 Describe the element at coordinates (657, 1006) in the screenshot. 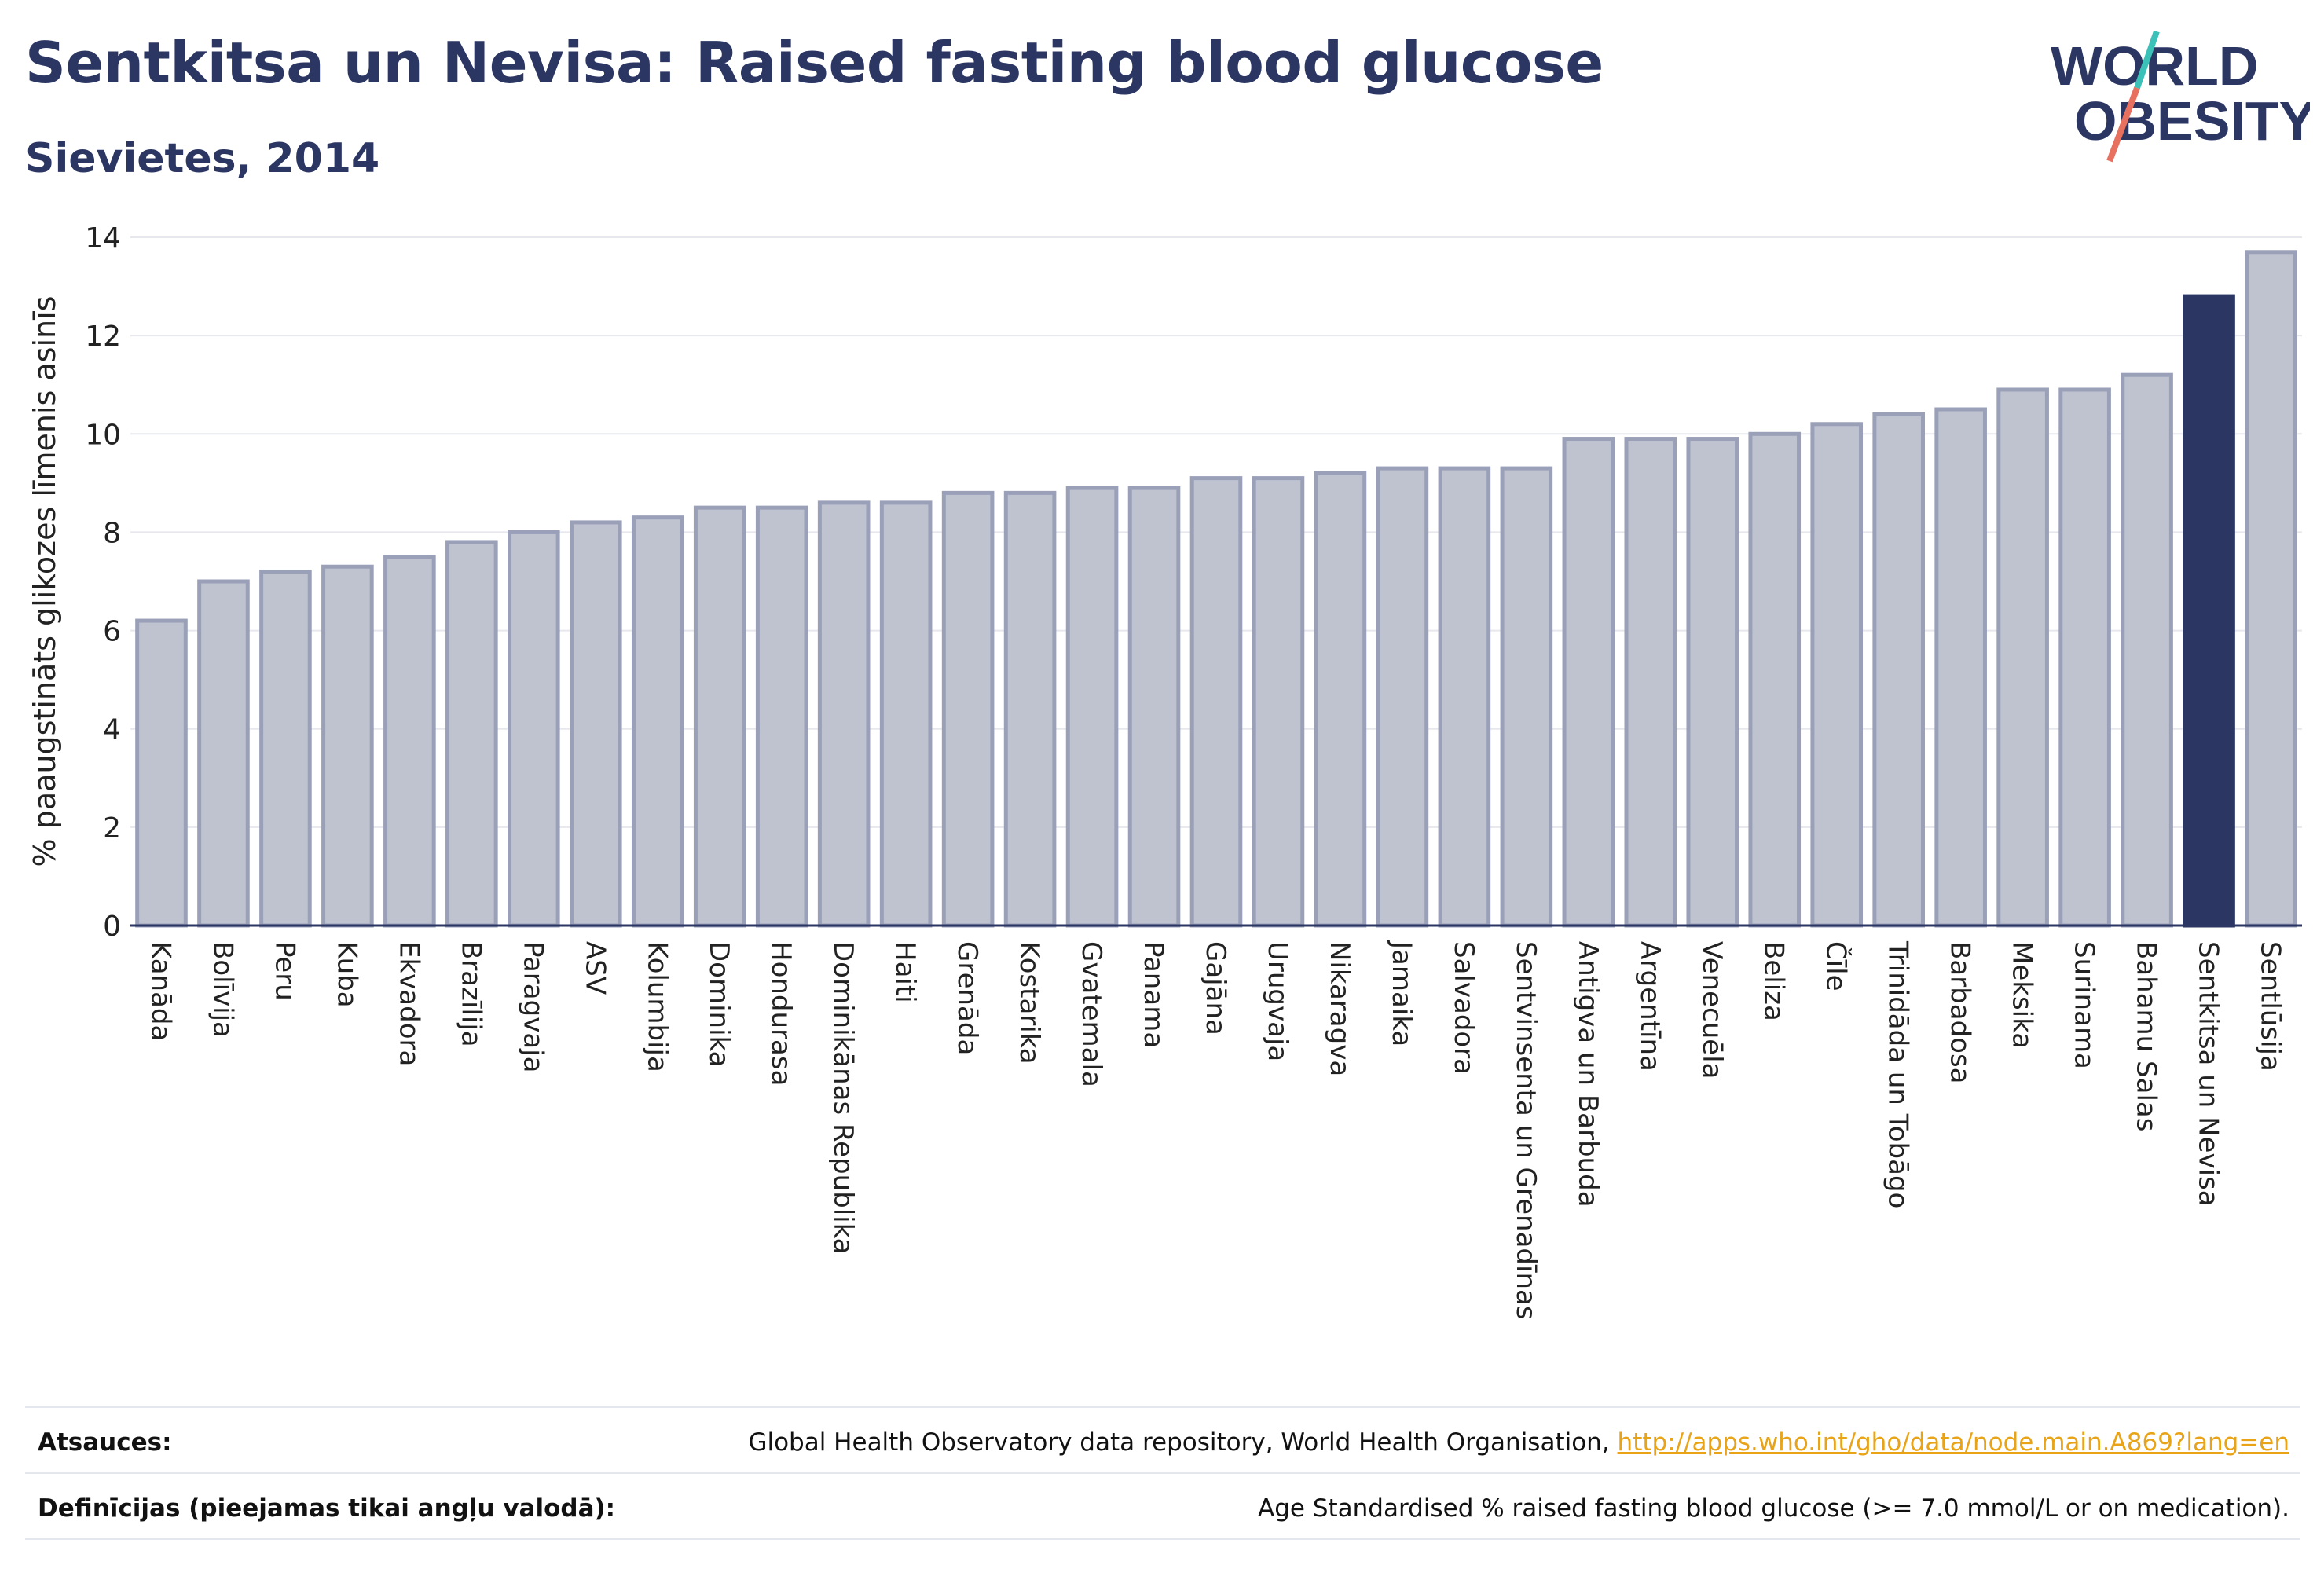

I see `x-tick-label: Kolumbija` at that location.